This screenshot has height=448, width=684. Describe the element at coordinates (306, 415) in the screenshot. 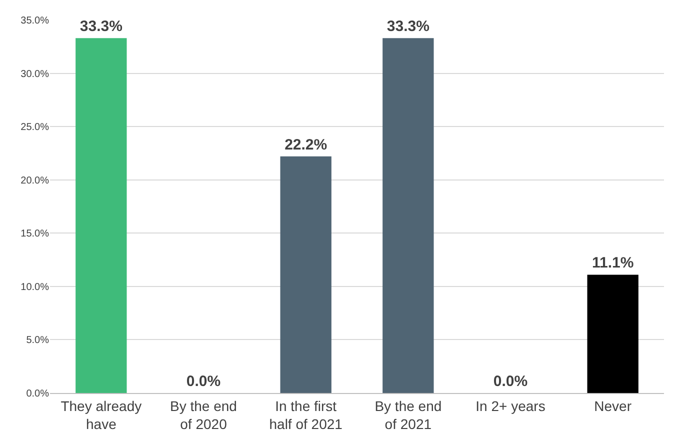

I see `x-tick-label: In the first half of 2021` at that location.